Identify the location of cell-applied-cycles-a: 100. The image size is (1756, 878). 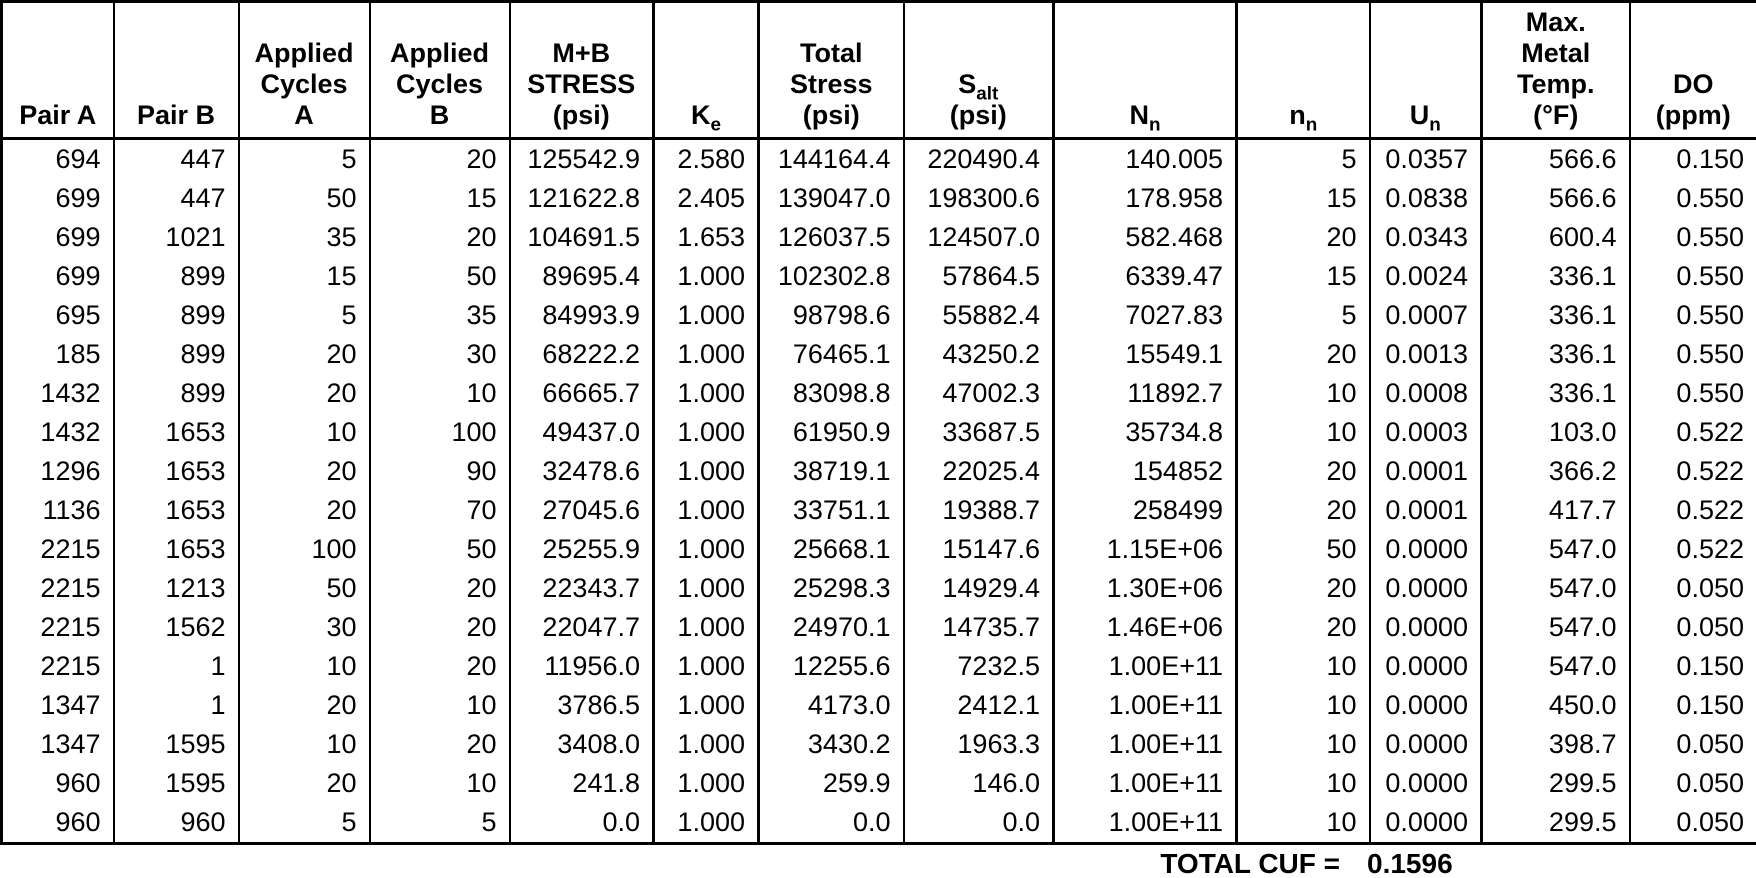
(303, 549).